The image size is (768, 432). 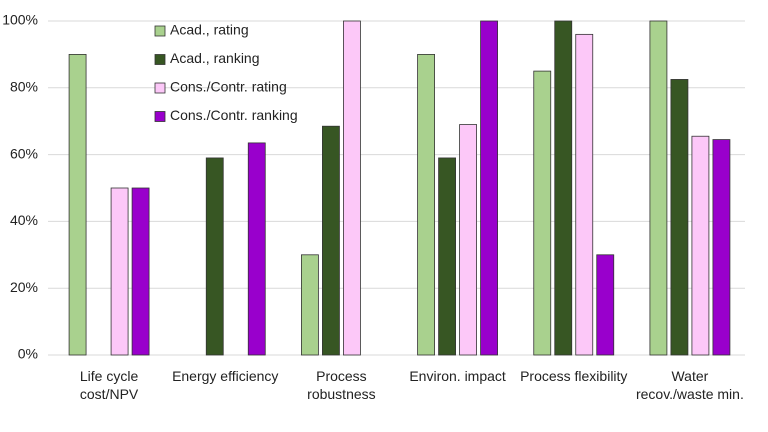 What do you see at coordinates (209, 30) in the screenshot?
I see `legend-label: Acad., rating` at bounding box center [209, 30].